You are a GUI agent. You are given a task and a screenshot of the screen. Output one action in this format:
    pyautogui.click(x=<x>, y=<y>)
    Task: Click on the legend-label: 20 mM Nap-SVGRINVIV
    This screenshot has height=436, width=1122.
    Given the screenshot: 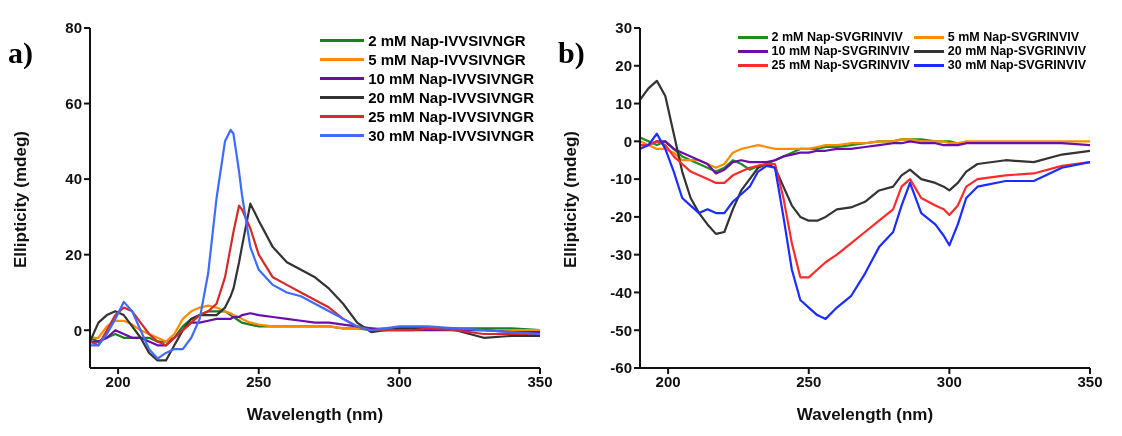 What is the action you would take?
    pyautogui.click(x=1016, y=51)
    